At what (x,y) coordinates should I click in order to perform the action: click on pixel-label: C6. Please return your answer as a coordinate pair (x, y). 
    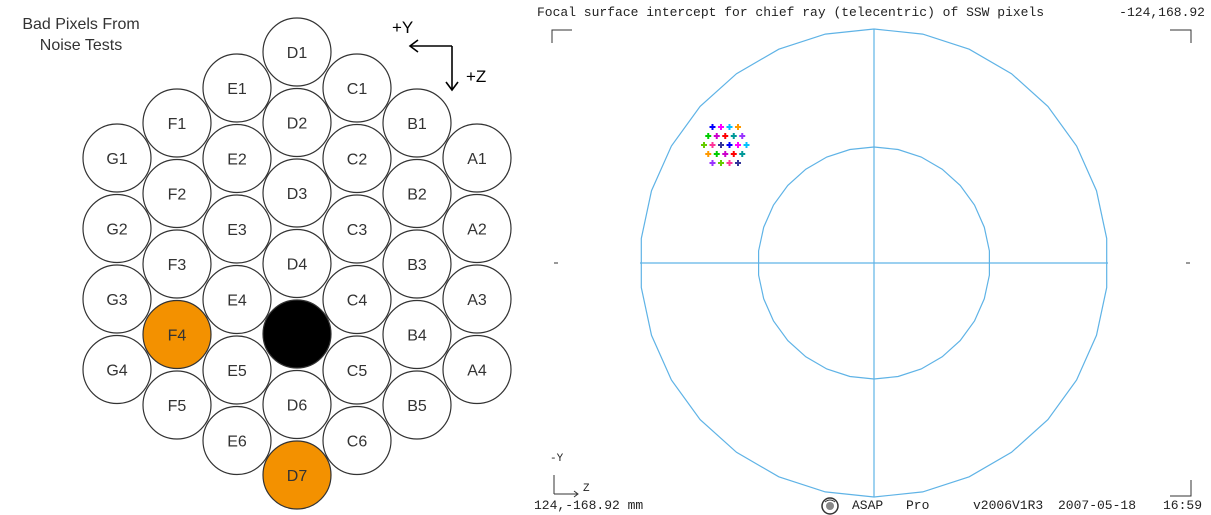
    Looking at the image, I should click on (357, 442).